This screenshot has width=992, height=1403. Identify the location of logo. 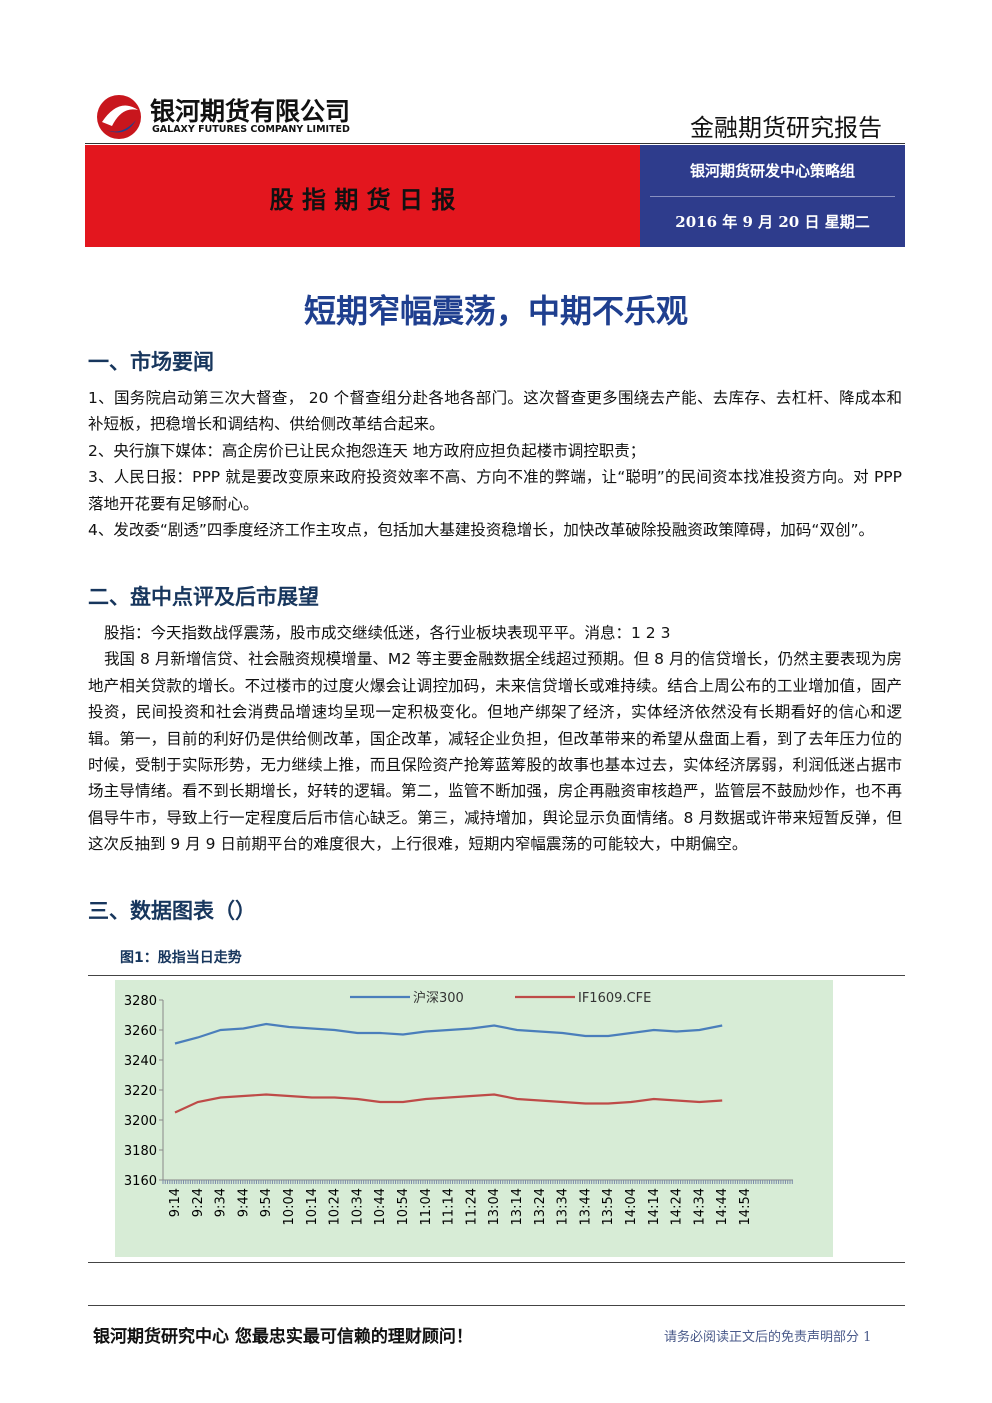
(119, 117).